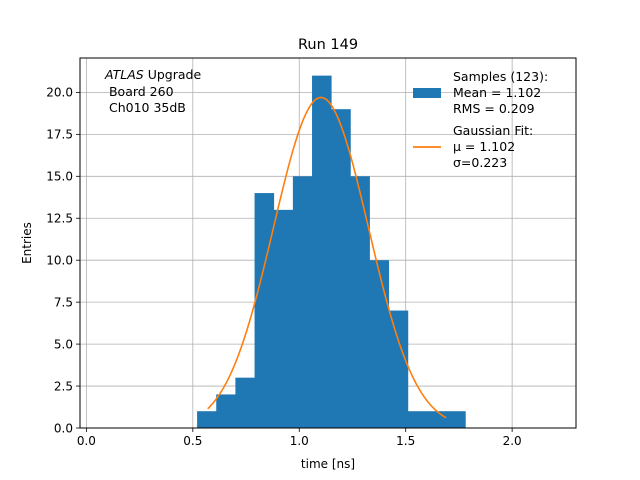 Image resolution: width=640 pixels, height=480 pixels. What do you see at coordinates (63, 386) in the screenshot?
I see `y-tick-label: 2.5` at bounding box center [63, 386].